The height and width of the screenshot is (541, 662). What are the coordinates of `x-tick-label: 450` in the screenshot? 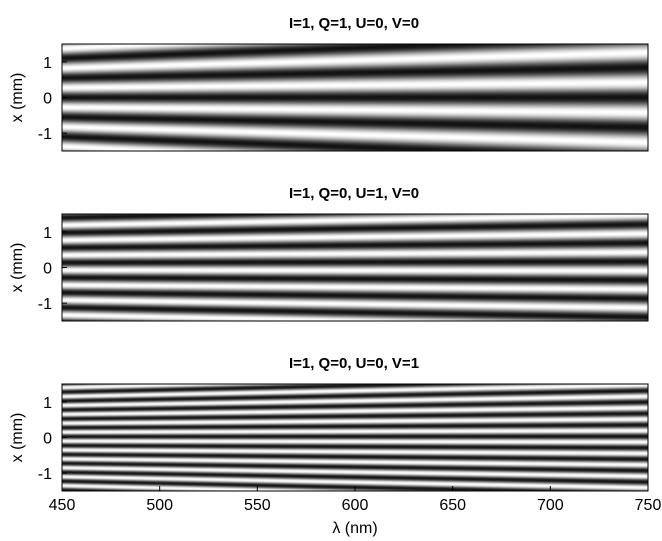 It's located at (62, 505).